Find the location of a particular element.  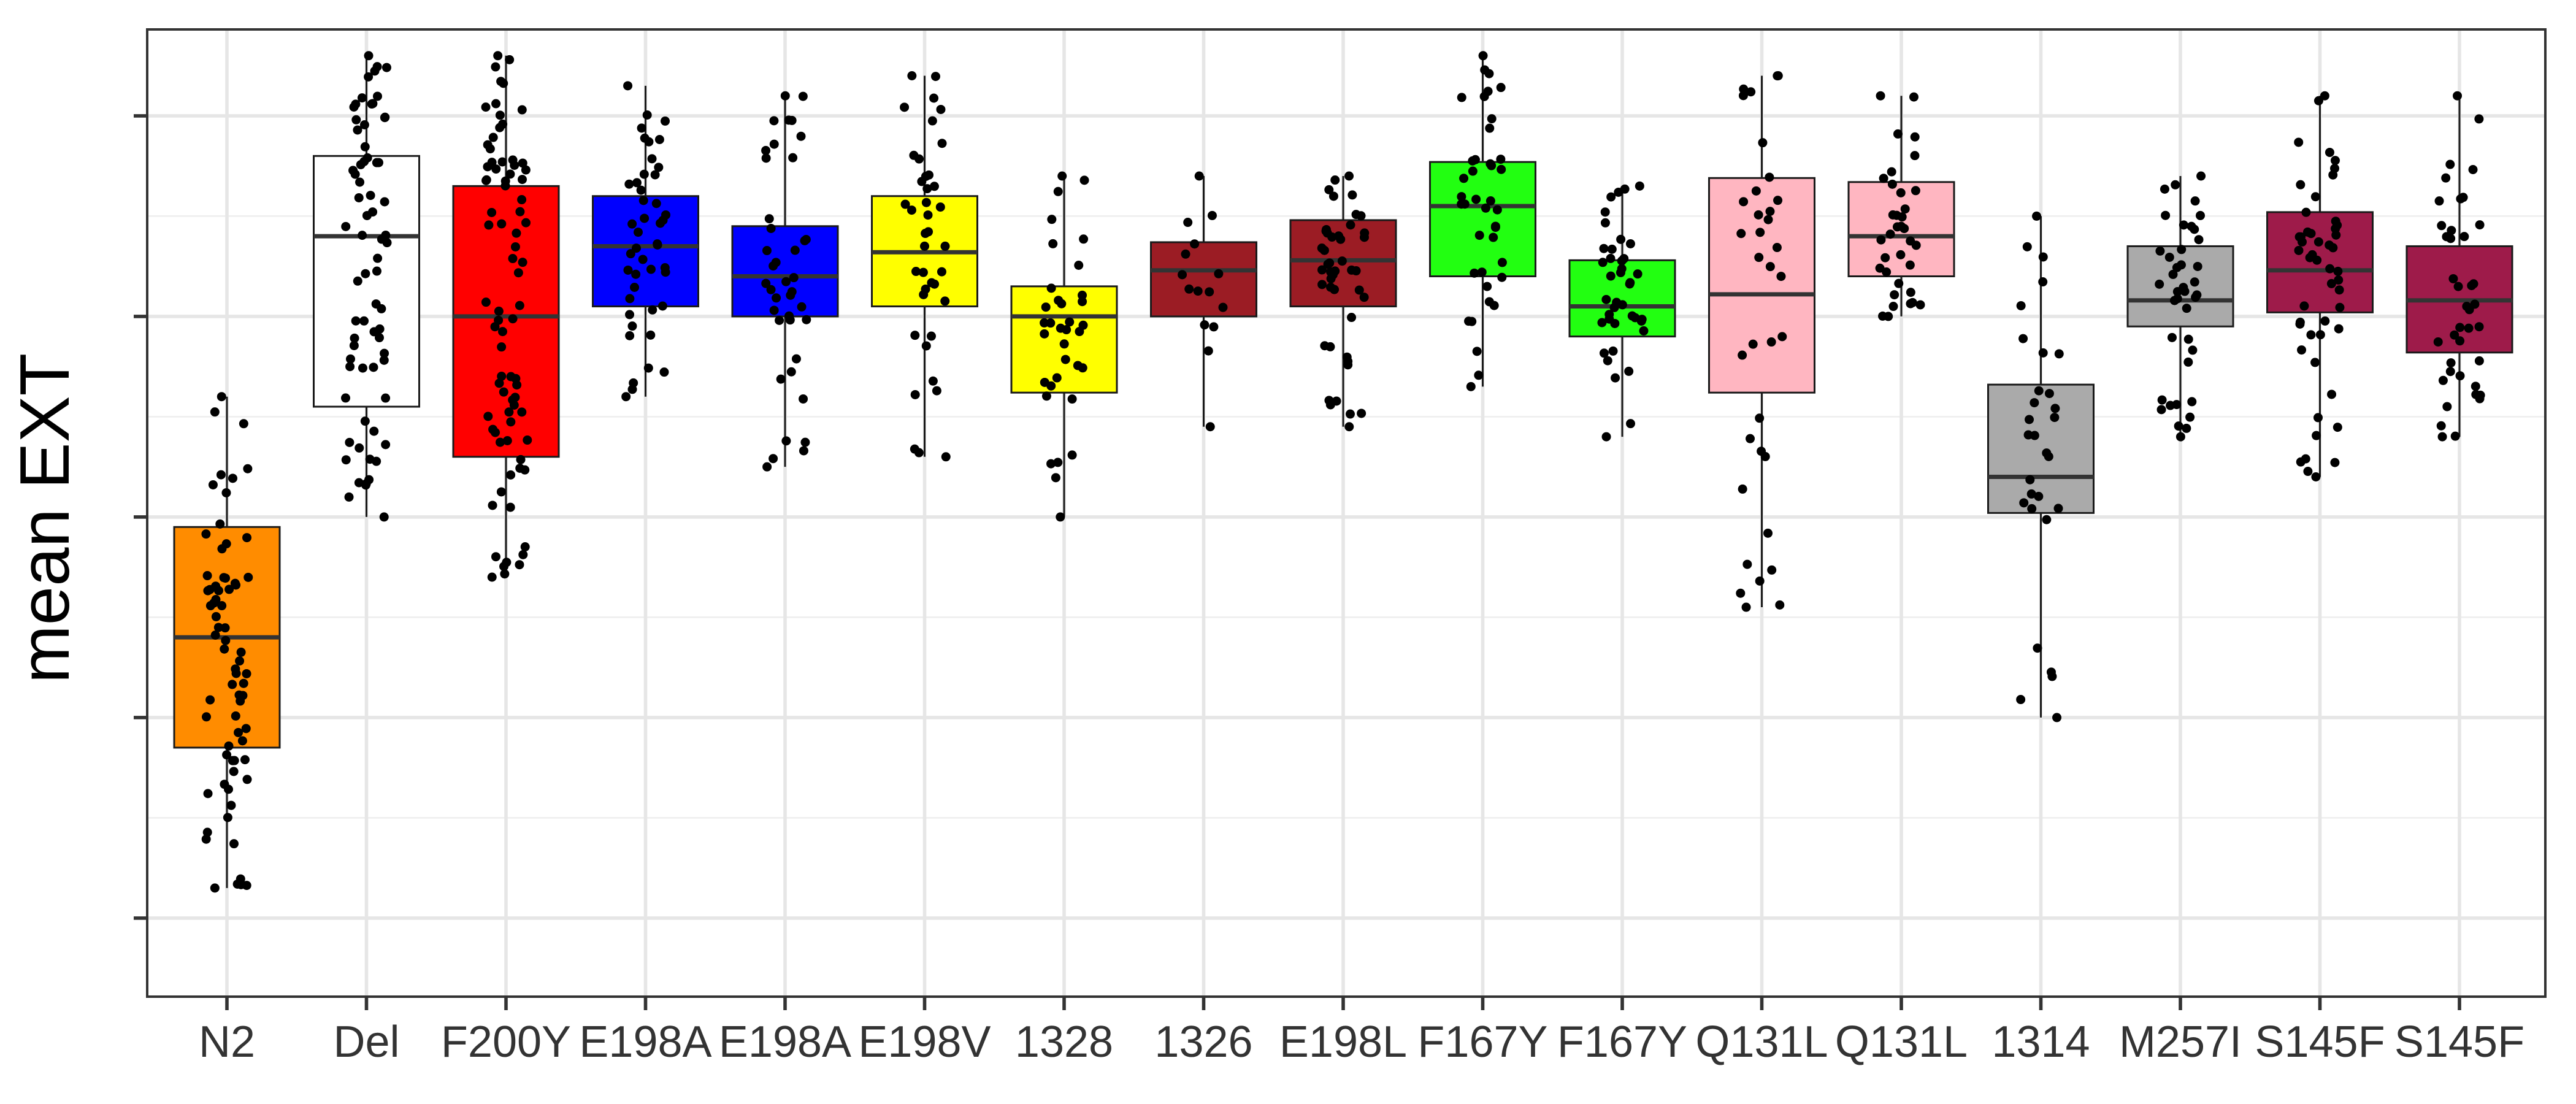

box-group is located at coordinates (1482, 221).